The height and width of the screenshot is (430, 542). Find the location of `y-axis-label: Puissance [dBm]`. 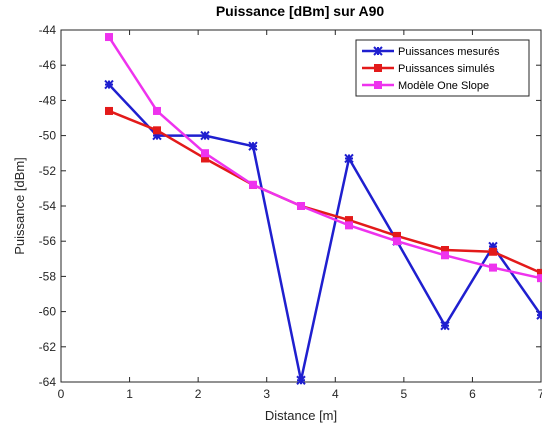

y-axis-label: Puissance [dBm] is located at coordinates (19, 206).